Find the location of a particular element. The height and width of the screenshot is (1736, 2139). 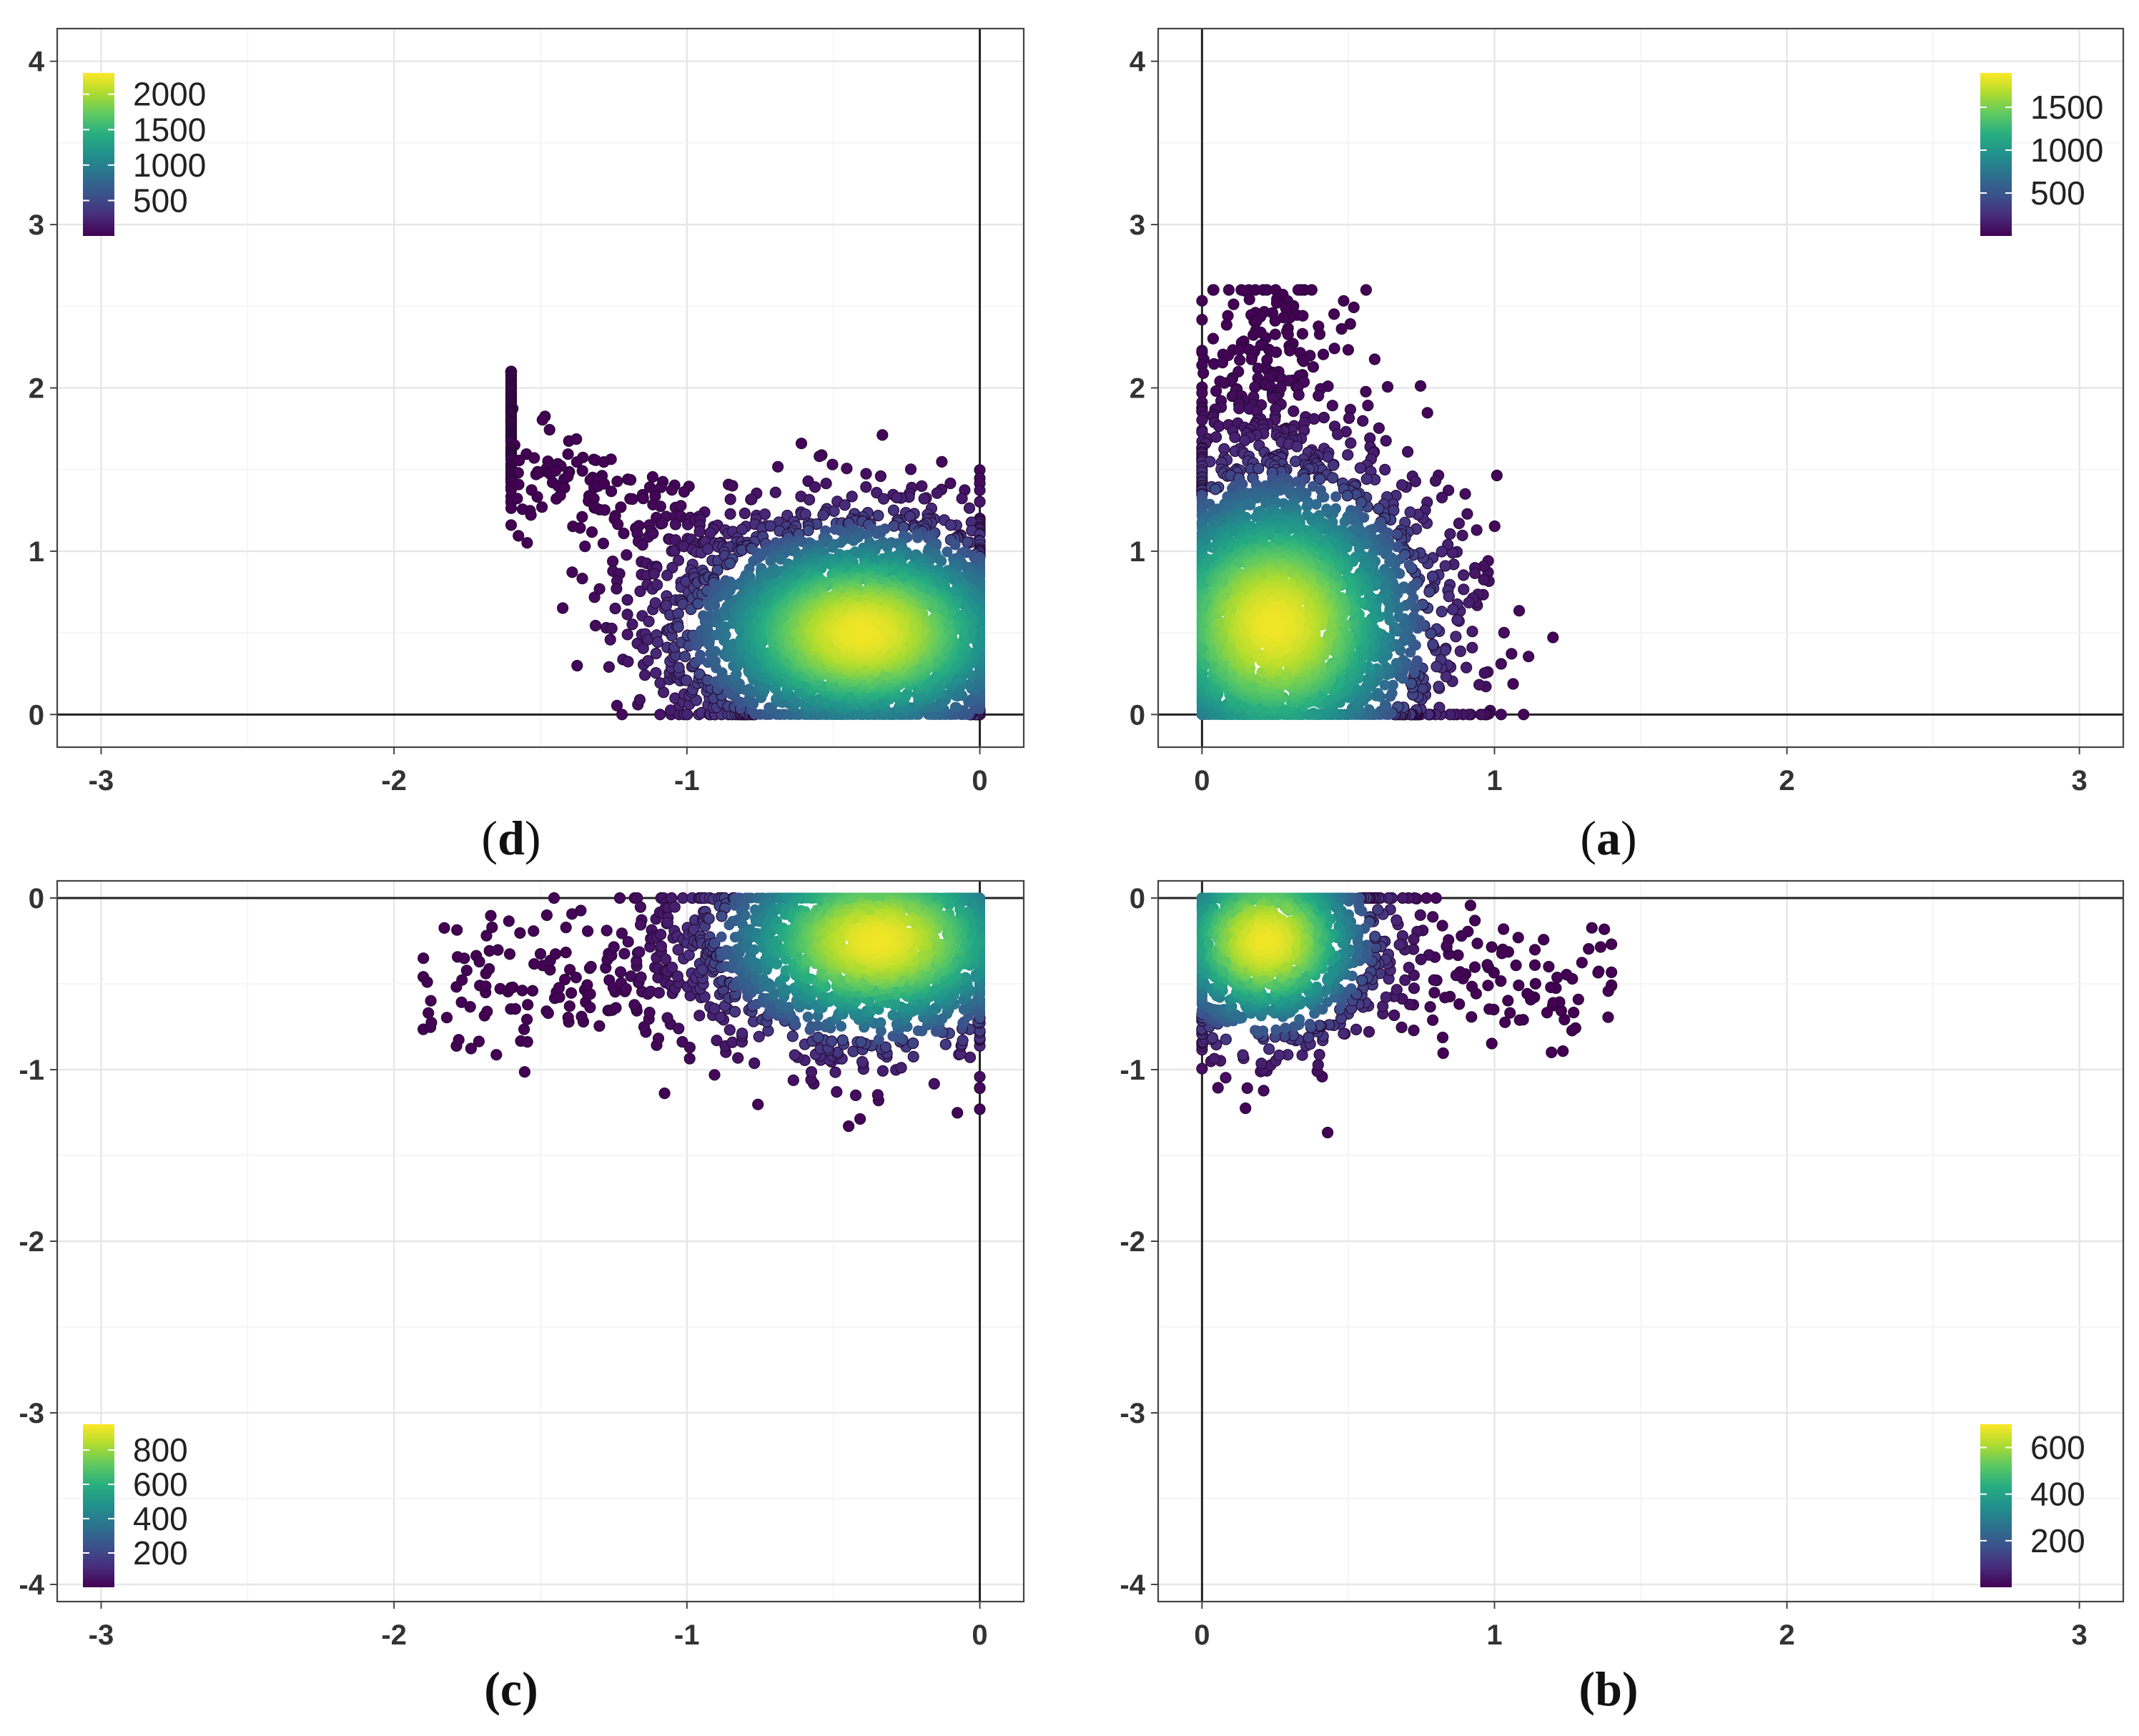

x-tick-label-d: -1 is located at coordinates (687, 781).